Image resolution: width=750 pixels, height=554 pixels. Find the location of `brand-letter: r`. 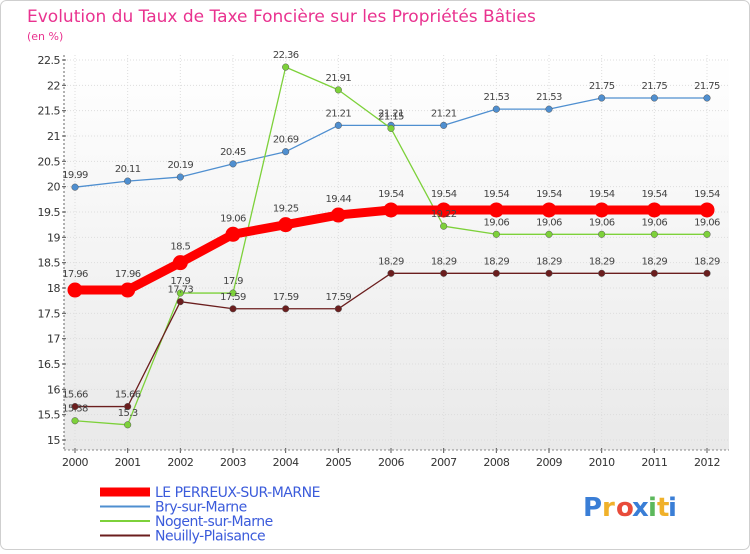

brand-letter: r is located at coordinates (608, 508).